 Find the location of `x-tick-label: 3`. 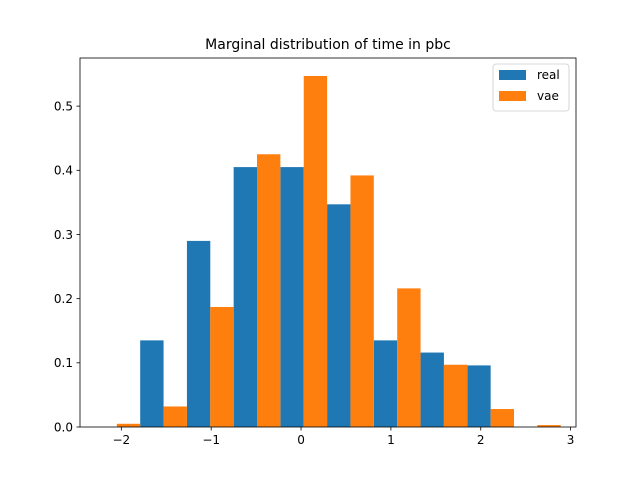

x-tick-label: 3 is located at coordinates (571, 440).